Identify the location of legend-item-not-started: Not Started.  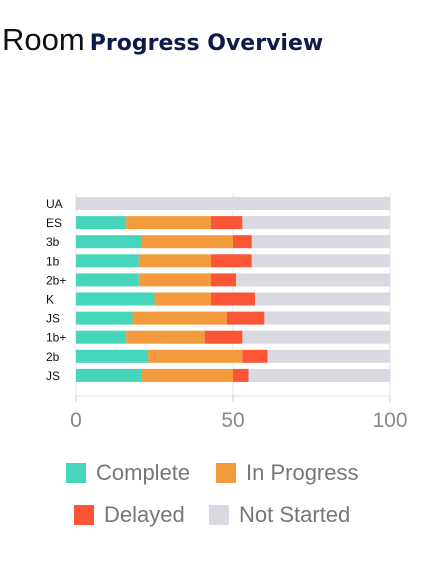
(279, 515).